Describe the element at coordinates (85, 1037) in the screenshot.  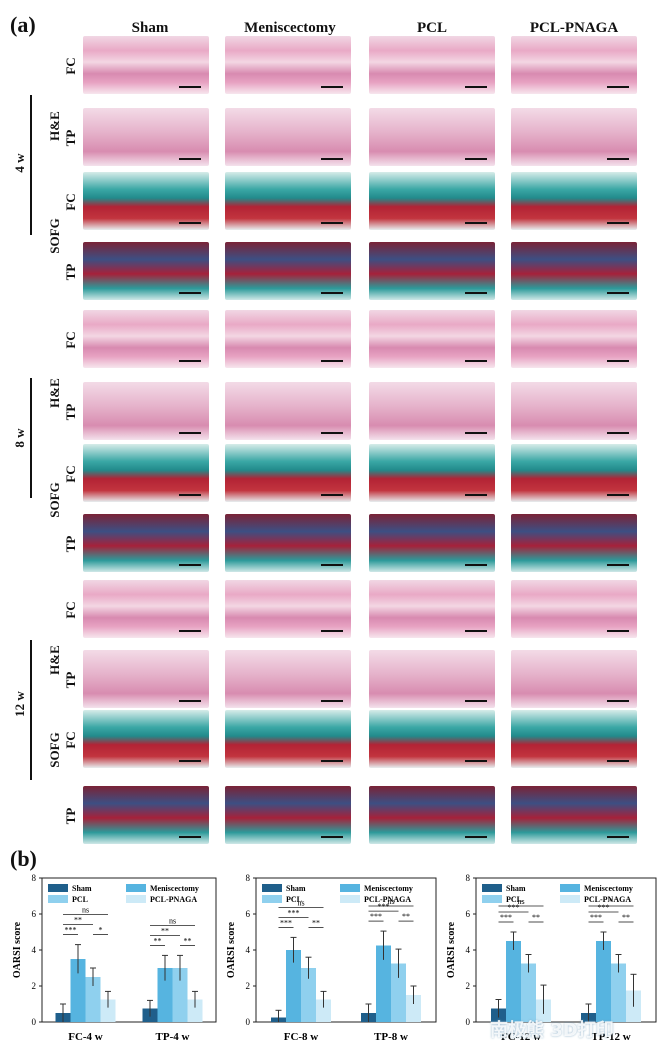
I see `x-tick-label: FC-4 w` at that location.